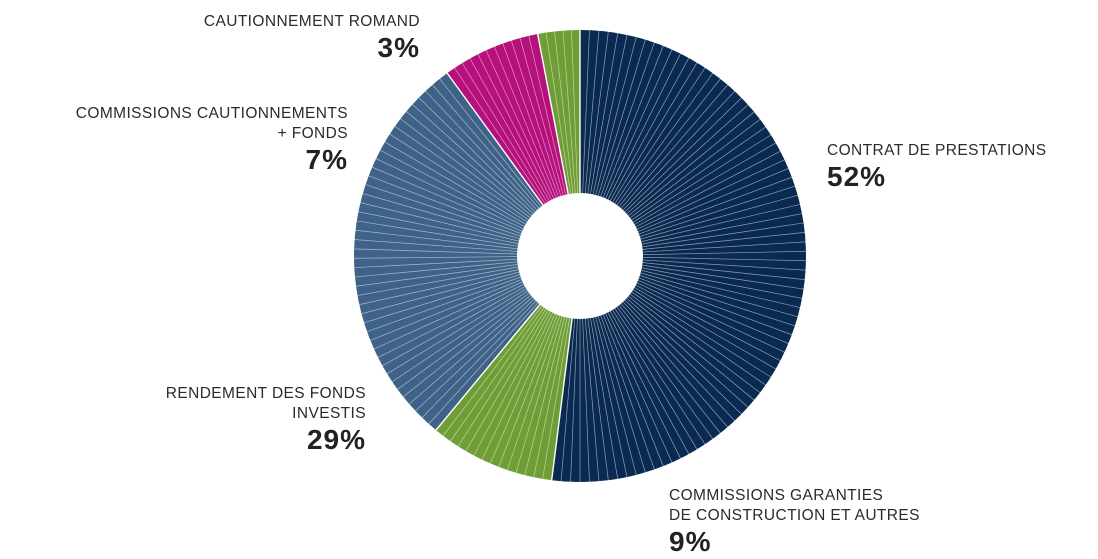 This screenshot has height=559, width=1098. Describe the element at coordinates (776, 495) in the screenshot. I see `slice-label-line: COMMISSIONS GARANTIES` at that location.